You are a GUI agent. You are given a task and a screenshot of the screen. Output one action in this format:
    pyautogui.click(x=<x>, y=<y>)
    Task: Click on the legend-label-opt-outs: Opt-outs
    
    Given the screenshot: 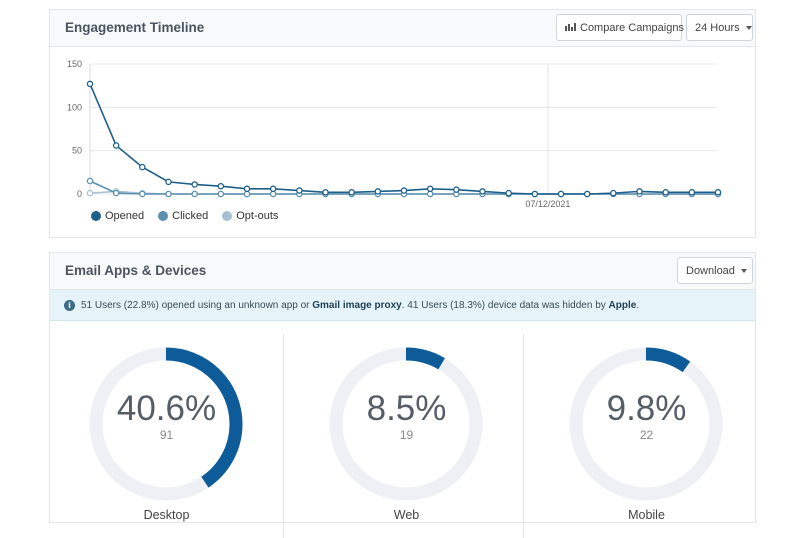 What is the action you would take?
    pyautogui.click(x=257, y=216)
    